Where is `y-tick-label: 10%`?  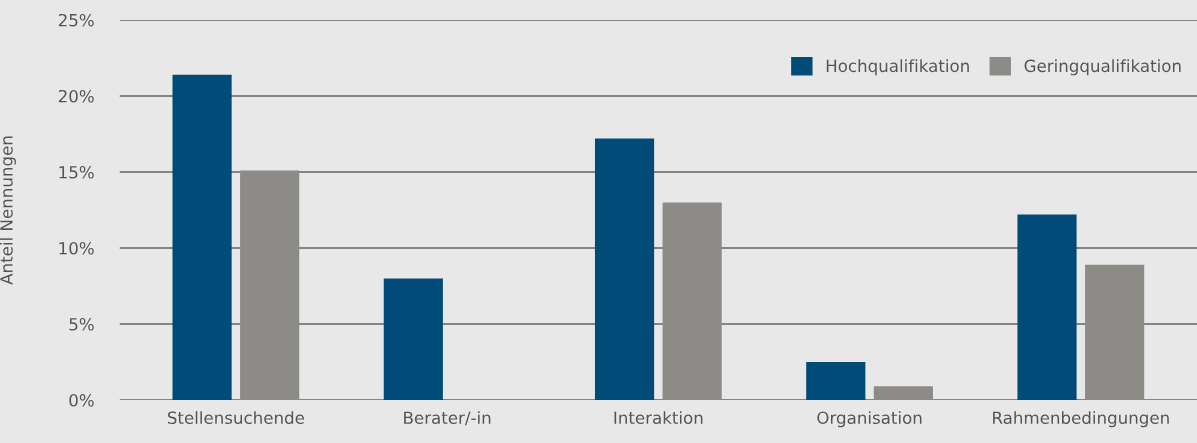
y-tick-label: 10% is located at coordinates (76, 248).